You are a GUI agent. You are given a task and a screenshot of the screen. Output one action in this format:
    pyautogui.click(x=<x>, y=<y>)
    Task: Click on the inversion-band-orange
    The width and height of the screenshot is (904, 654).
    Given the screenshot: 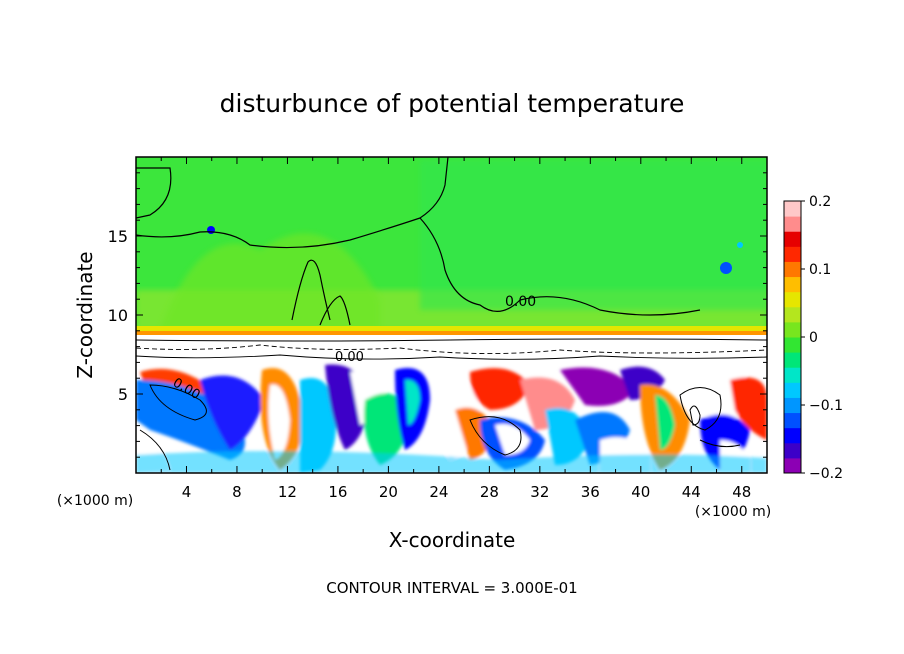 What is the action you would take?
    pyautogui.click(x=451, y=333)
    